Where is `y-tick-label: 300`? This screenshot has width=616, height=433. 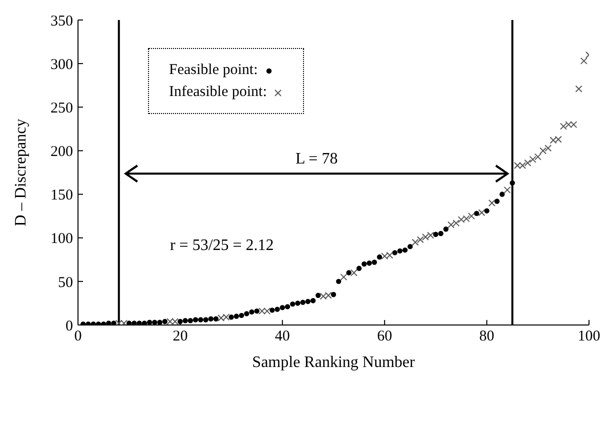
y-tick-label: 300 is located at coordinates (61, 64).